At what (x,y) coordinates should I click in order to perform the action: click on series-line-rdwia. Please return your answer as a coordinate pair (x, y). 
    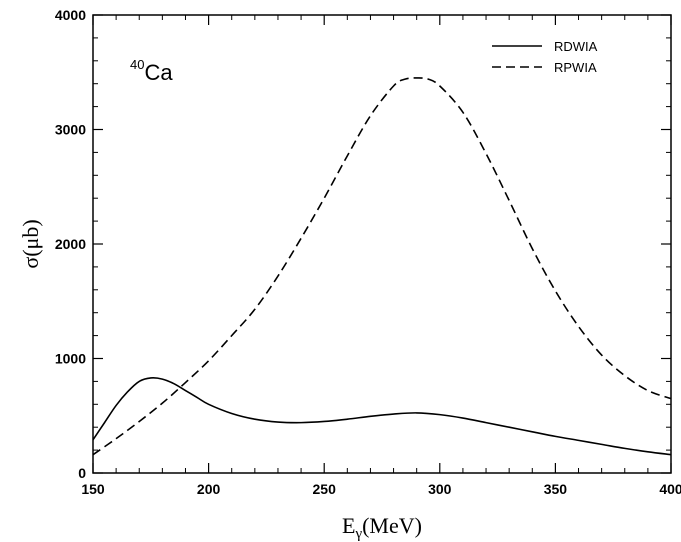
    Looking at the image, I should click on (382, 416).